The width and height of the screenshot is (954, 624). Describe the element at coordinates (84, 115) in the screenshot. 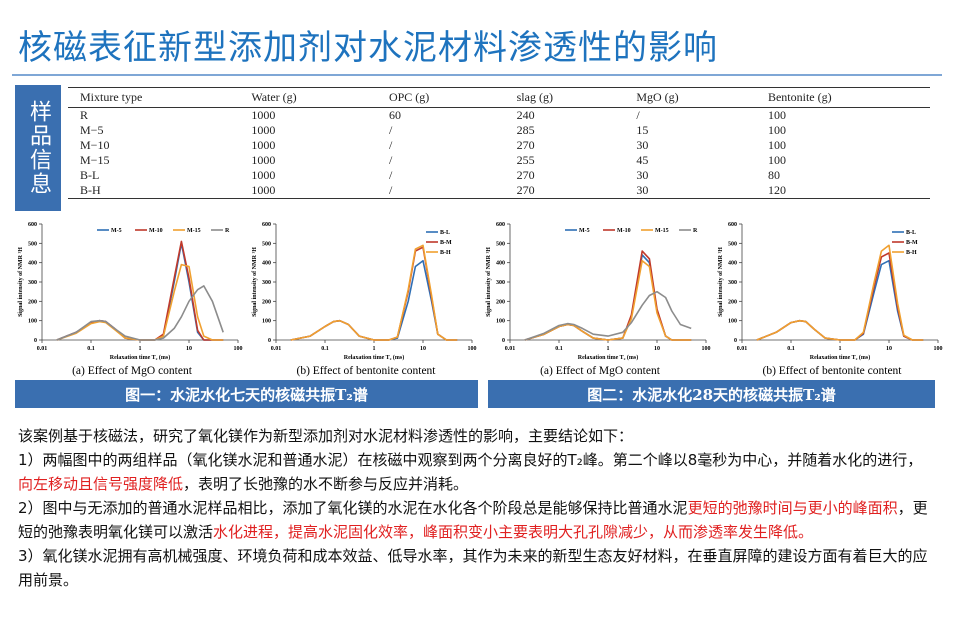

I see `table-cell: R` at that location.